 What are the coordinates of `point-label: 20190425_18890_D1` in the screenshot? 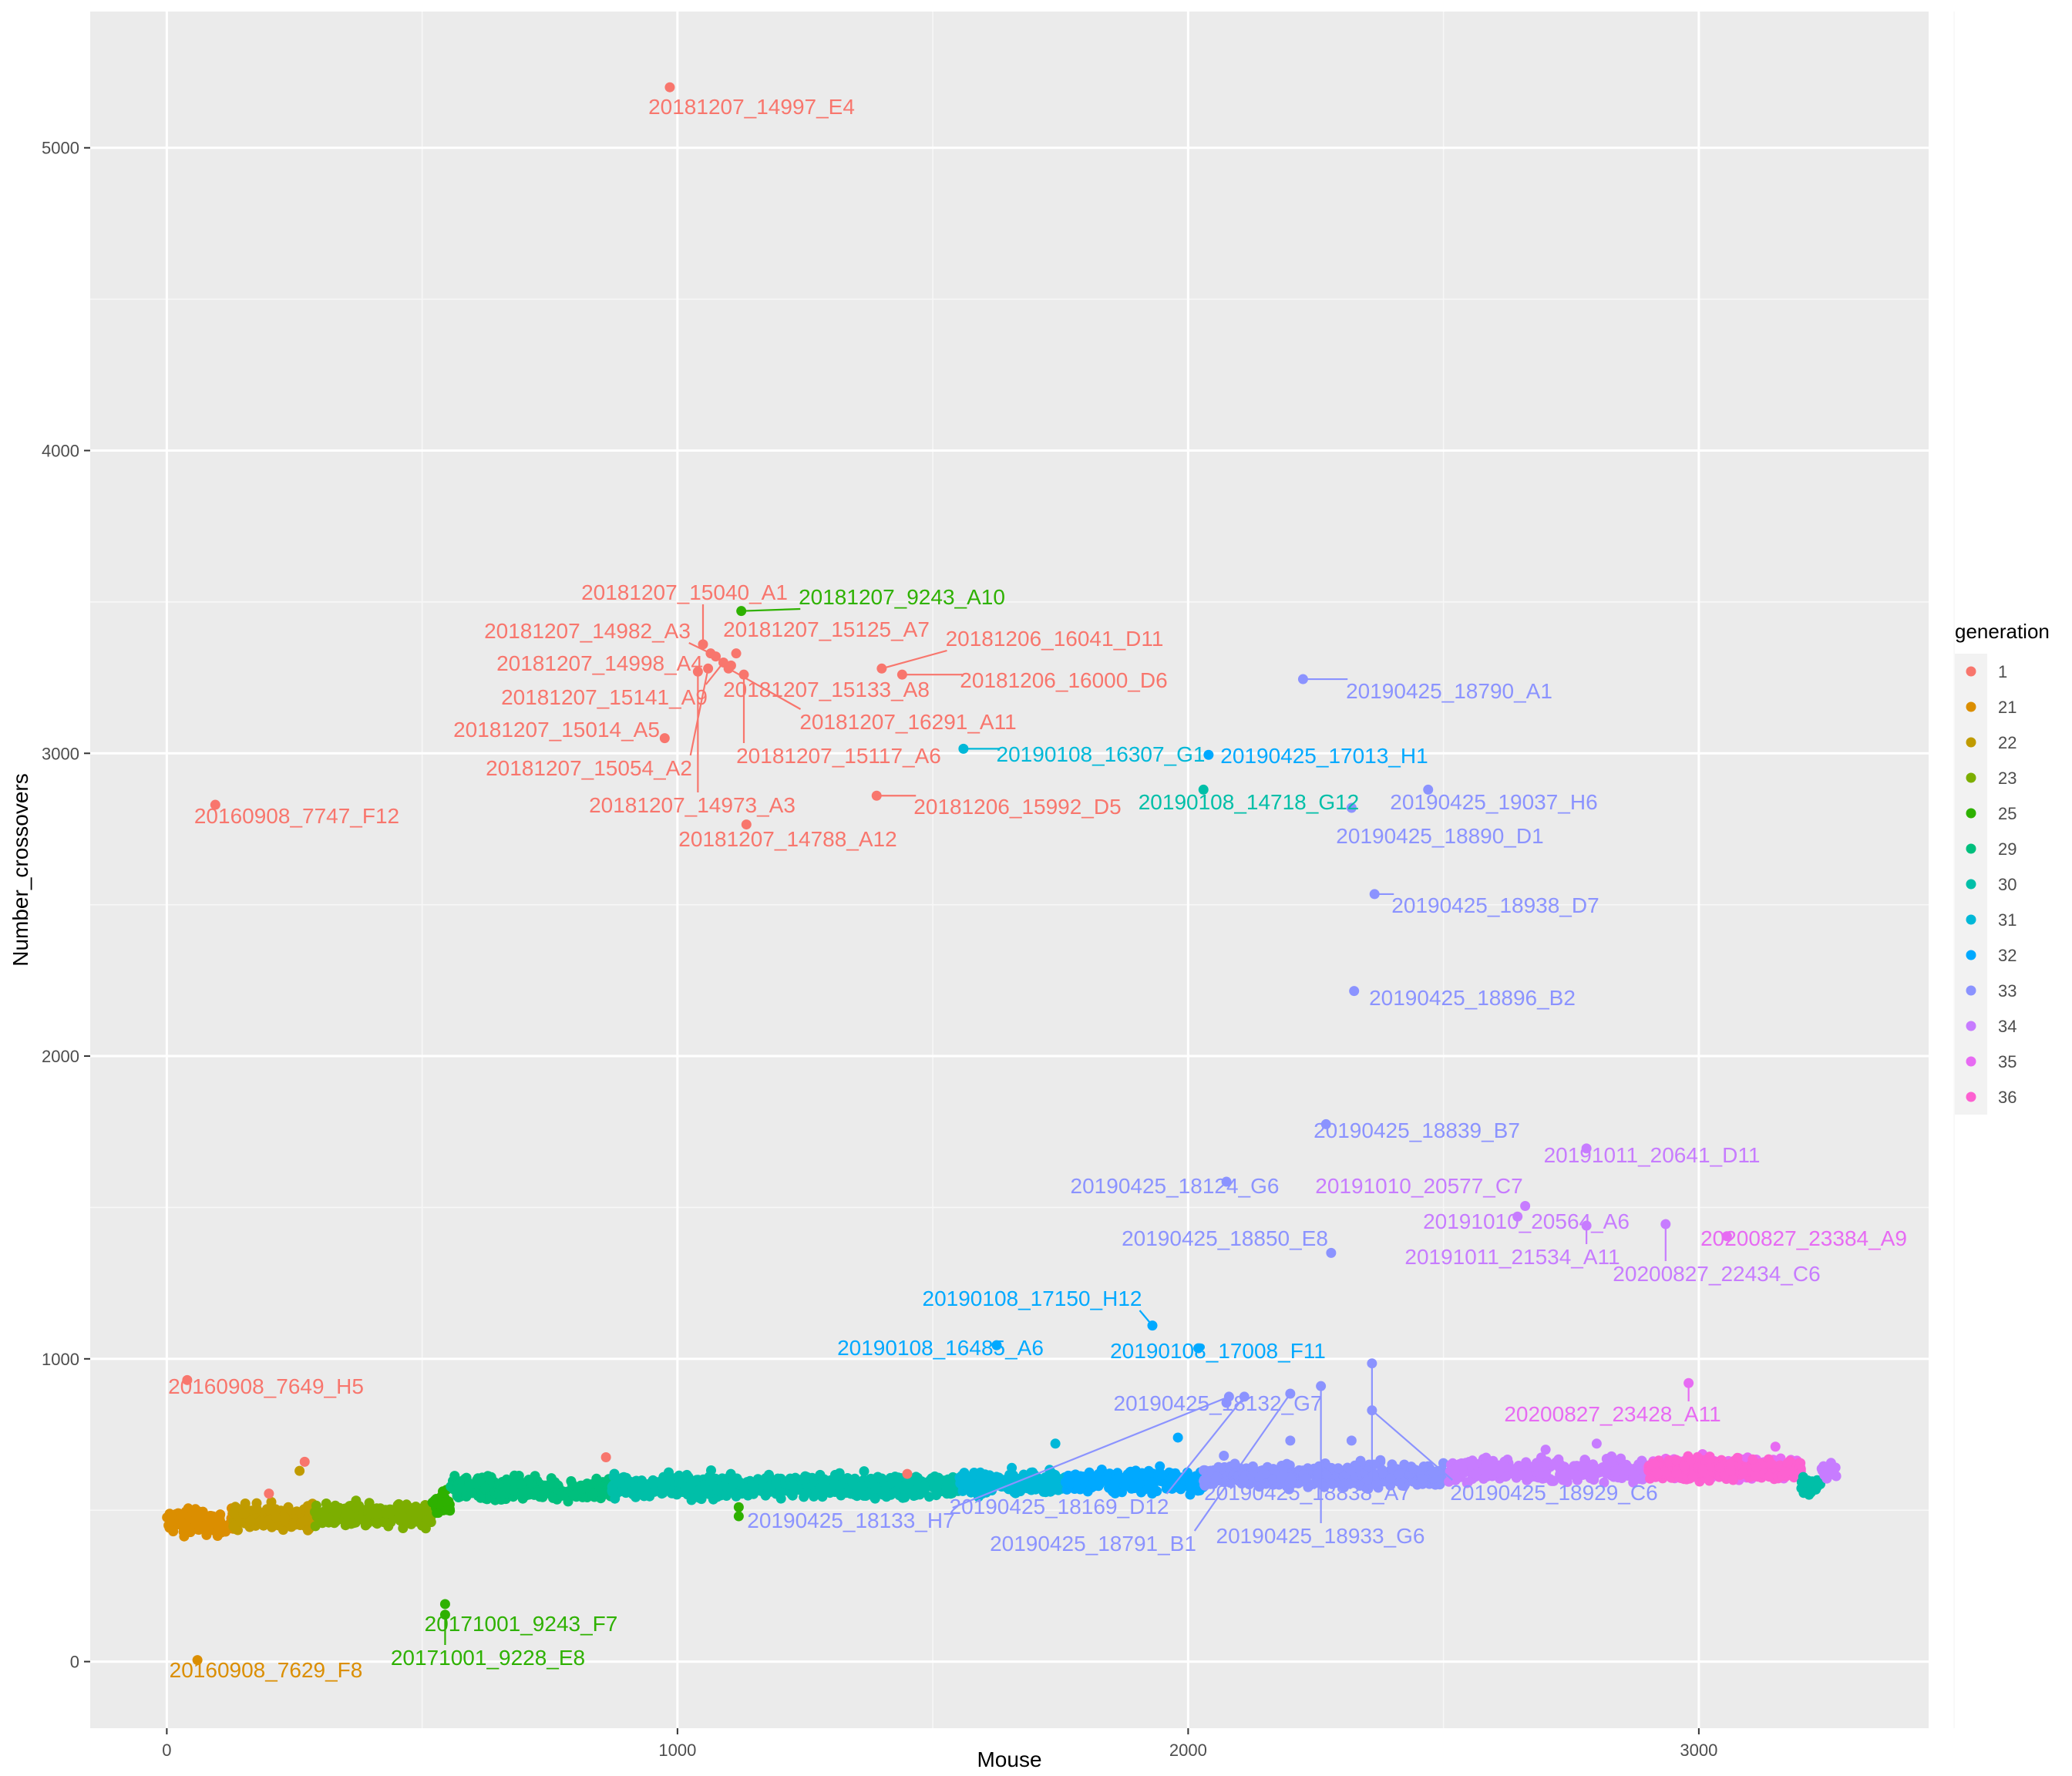 It's located at (1440, 836).